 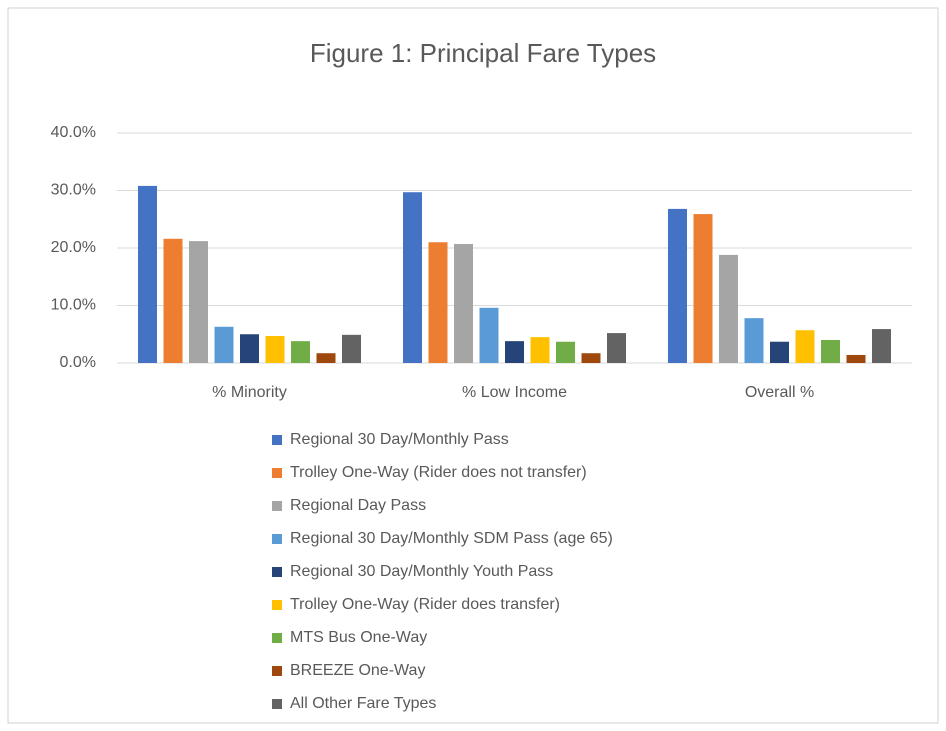 I want to click on y-tick-label: 10.0%, so click(x=73, y=305).